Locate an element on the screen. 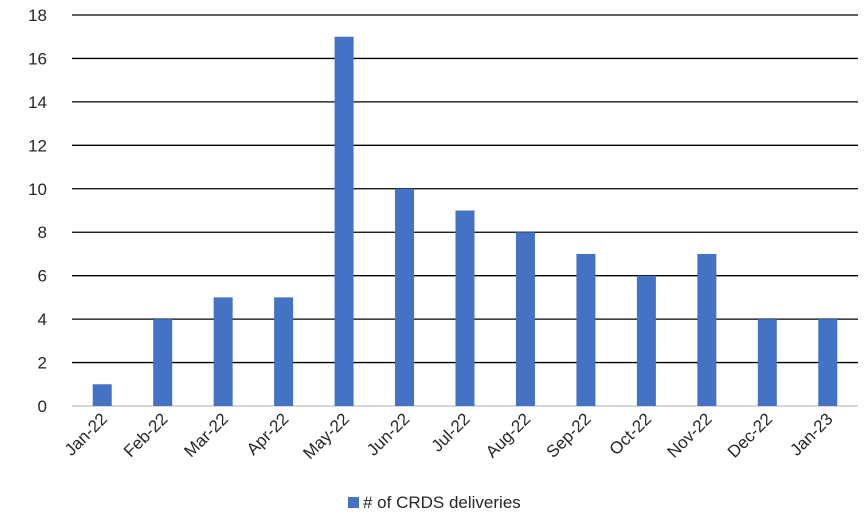 The image size is (868, 518). x-tick-label: Jul-22 is located at coordinates (451, 432).